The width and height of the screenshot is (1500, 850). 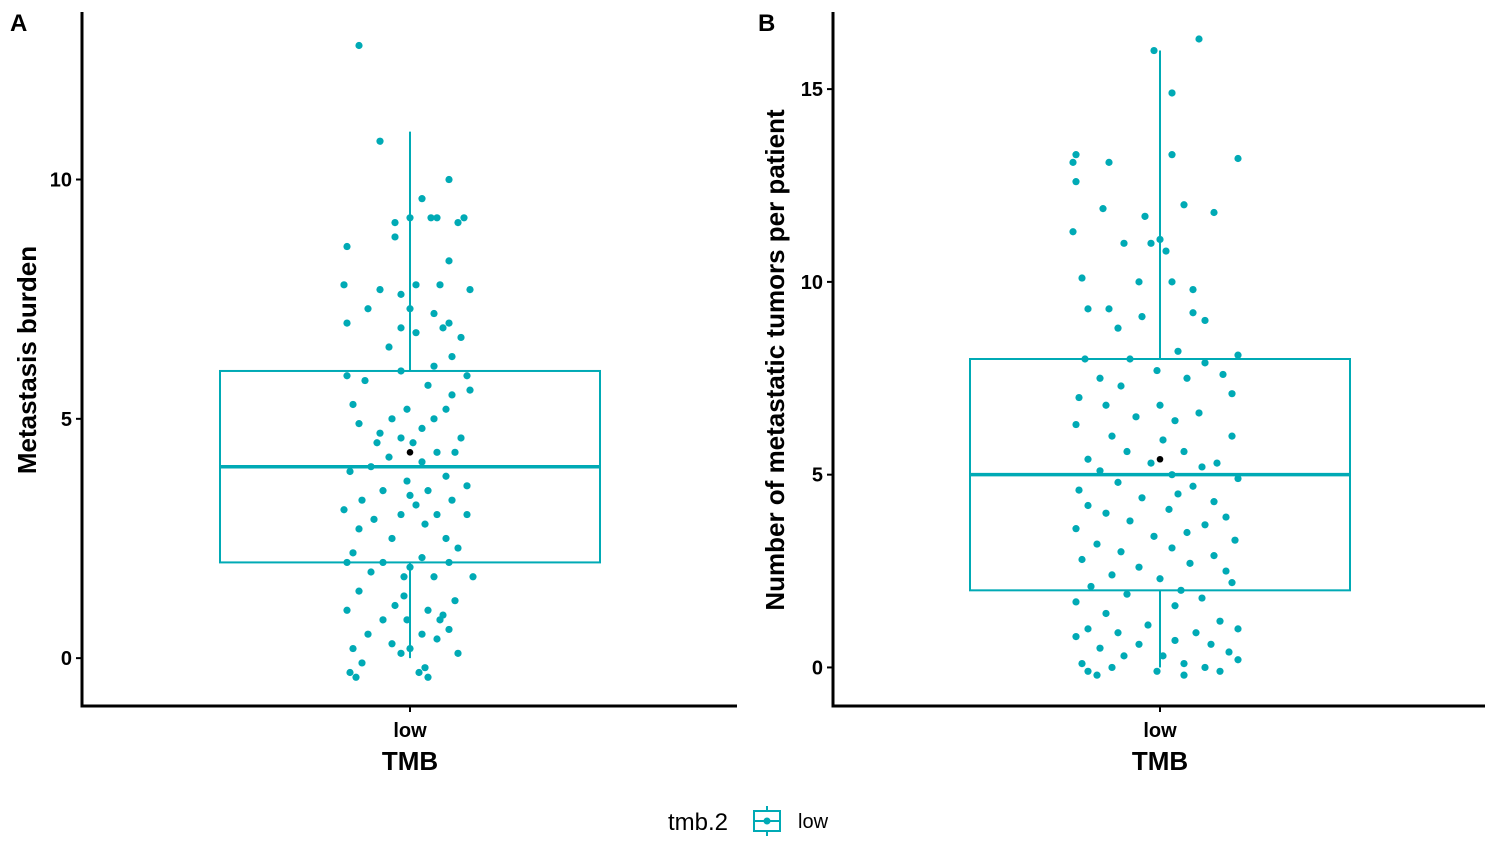 I want to click on panel-a-x-tick-label: low, so click(x=410, y=731).